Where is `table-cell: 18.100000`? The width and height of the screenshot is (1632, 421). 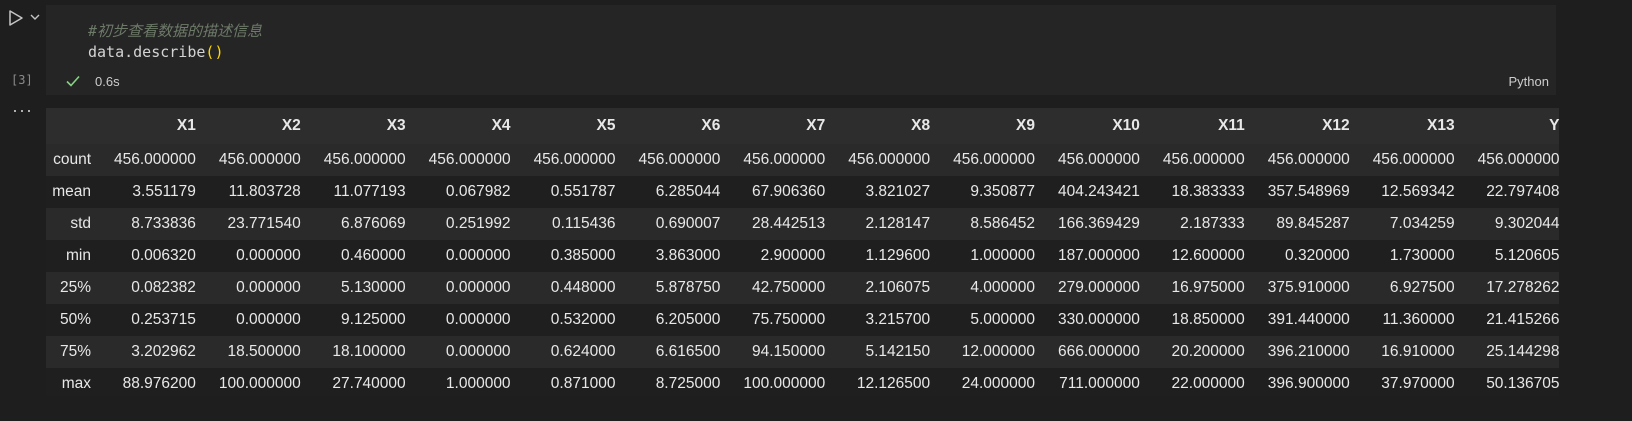 table-cell: 18.100000 is located at coordinates (353, 352).